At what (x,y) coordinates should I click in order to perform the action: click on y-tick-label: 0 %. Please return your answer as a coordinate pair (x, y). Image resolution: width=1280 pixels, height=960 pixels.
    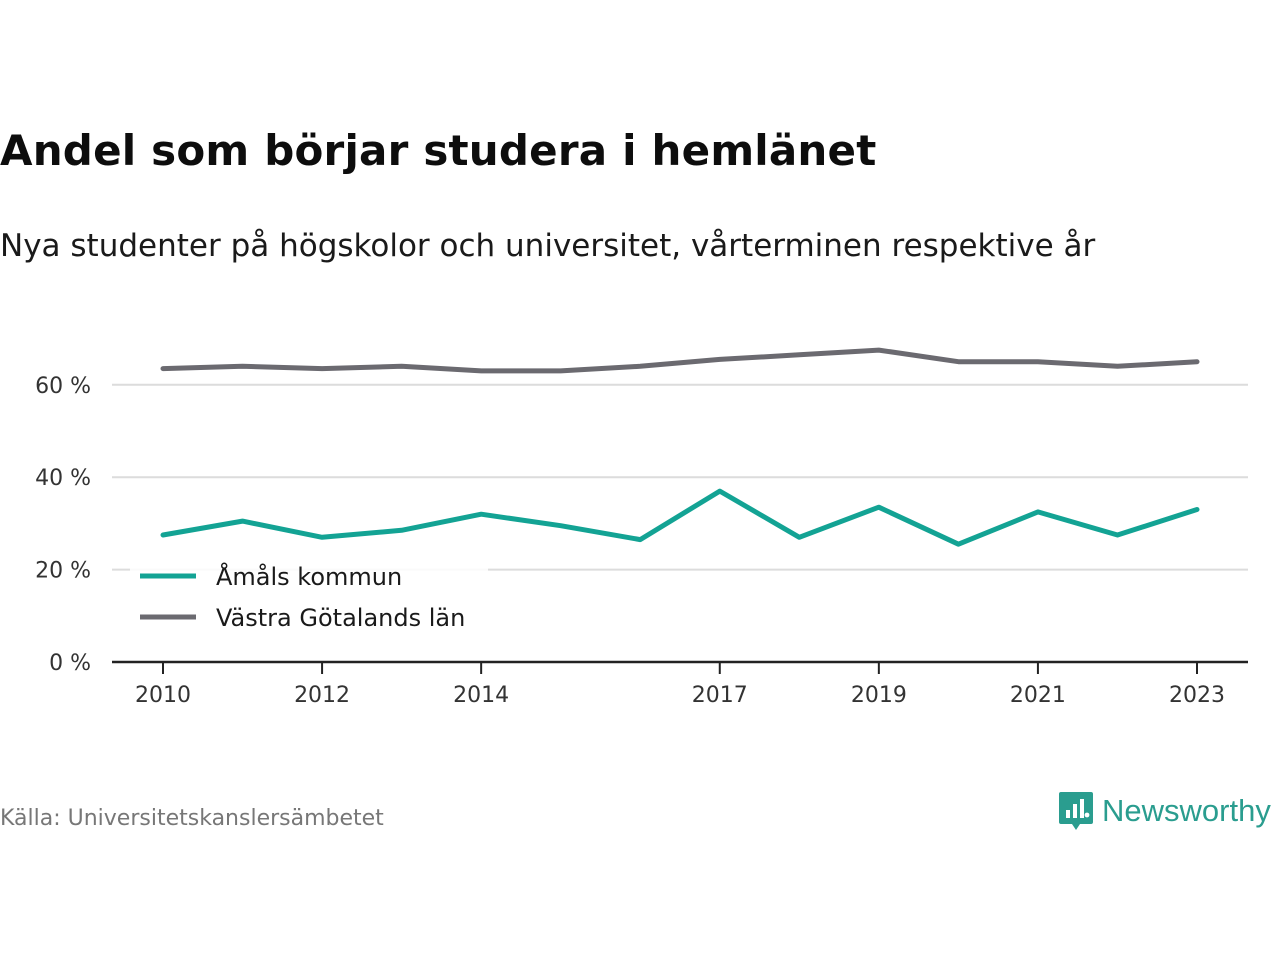
    Looking at the image, I should click on (70, 663).